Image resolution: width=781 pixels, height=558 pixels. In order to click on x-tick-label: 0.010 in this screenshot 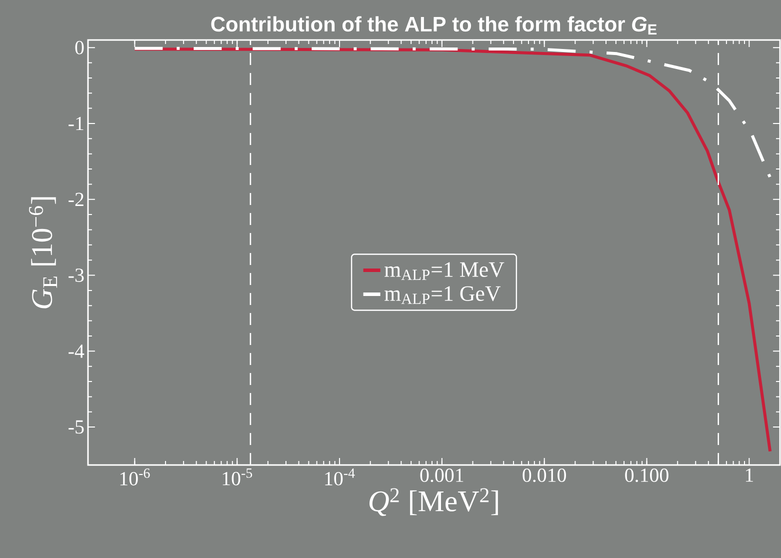, I will do `click(544, 475)`.